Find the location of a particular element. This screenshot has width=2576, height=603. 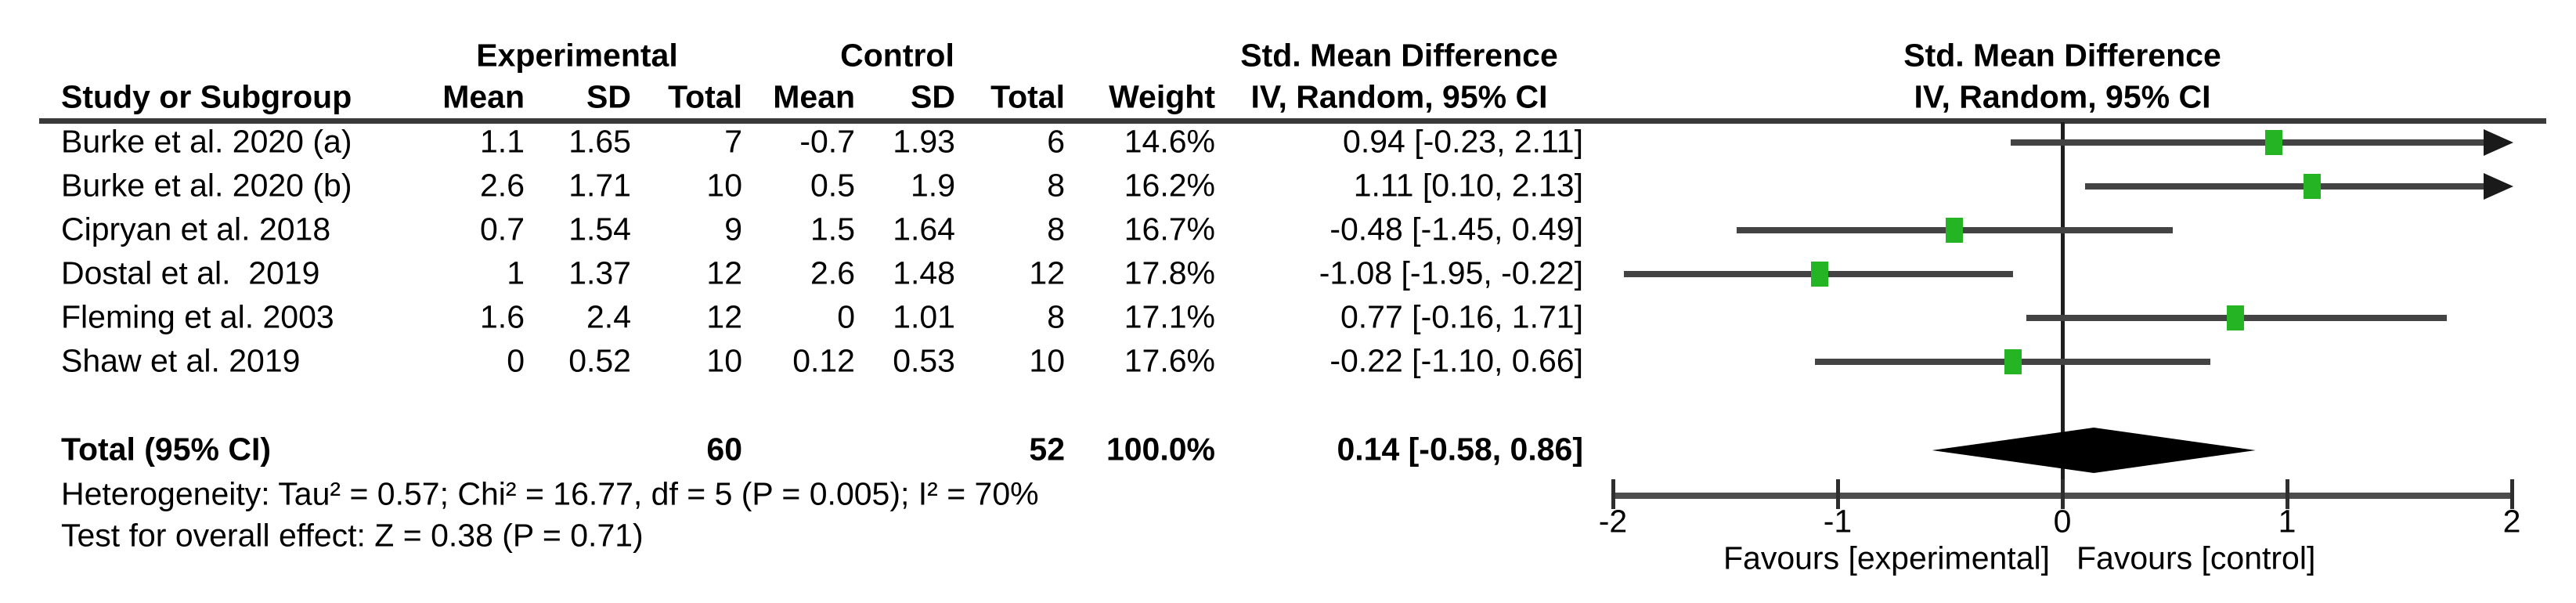

ctrl-sd-cell: 1.48 is located at coordinates (924, 273).